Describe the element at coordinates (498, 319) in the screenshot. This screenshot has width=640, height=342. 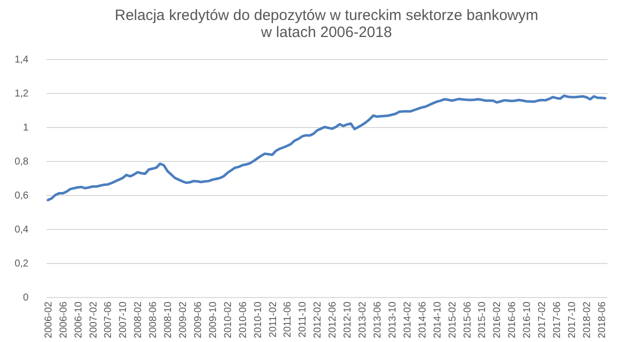
I see `x-tick-label: 2016-02` at that location.